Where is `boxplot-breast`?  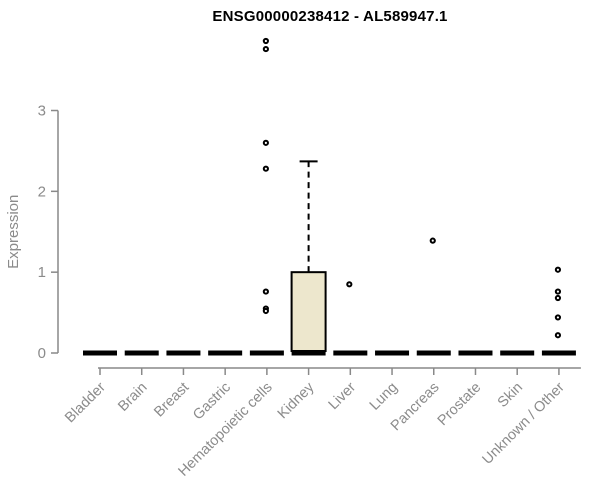 boxplot-breast is located at coordinates (183, 353).